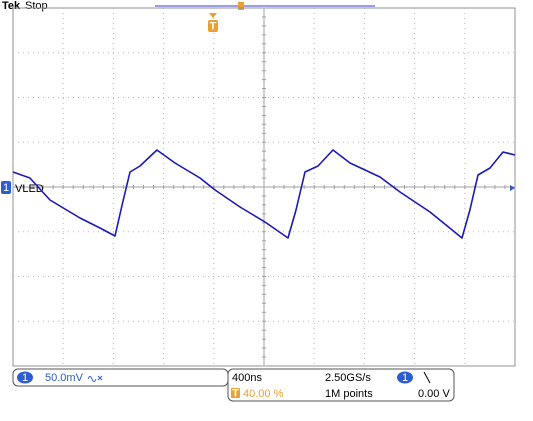 The width and height of the screenshot is (533, 421). I want to click on channel-ground-badge, so click(6, 187).